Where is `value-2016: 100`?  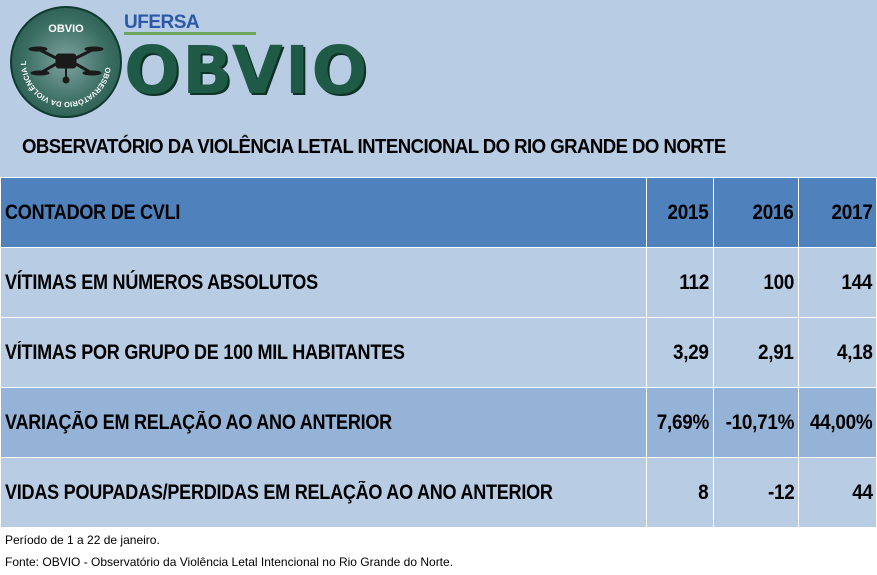
value-2016: 100 is located at coordinates (756, 282).